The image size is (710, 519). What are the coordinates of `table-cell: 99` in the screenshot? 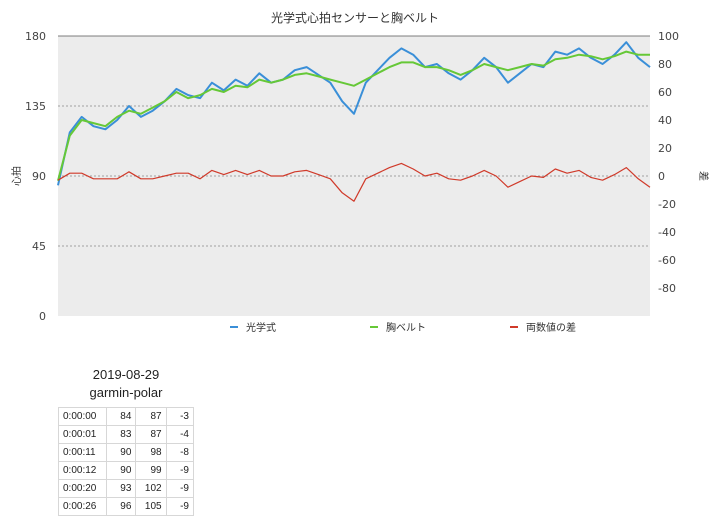 It's located at (151, 470).